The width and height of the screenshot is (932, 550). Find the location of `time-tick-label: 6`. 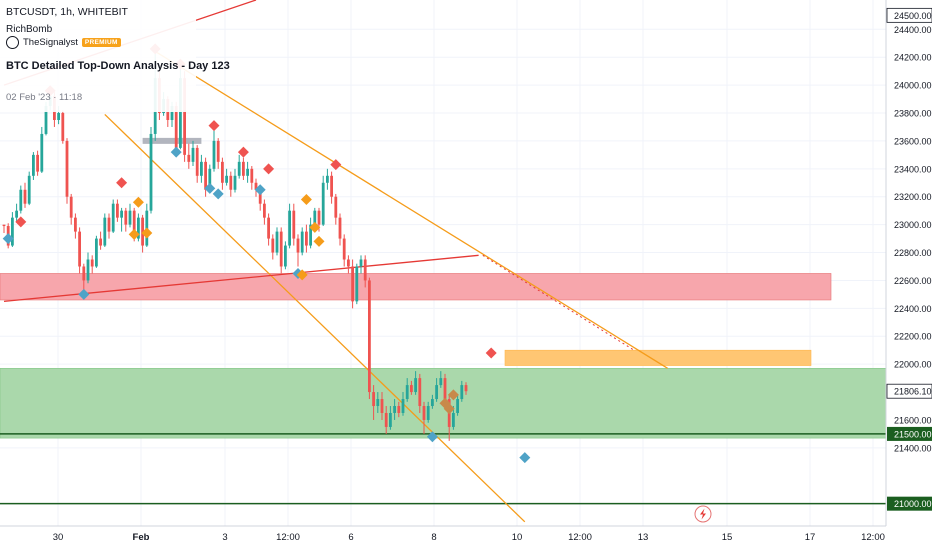

time-tick-label: 6 is located at coordinates (350, 537).